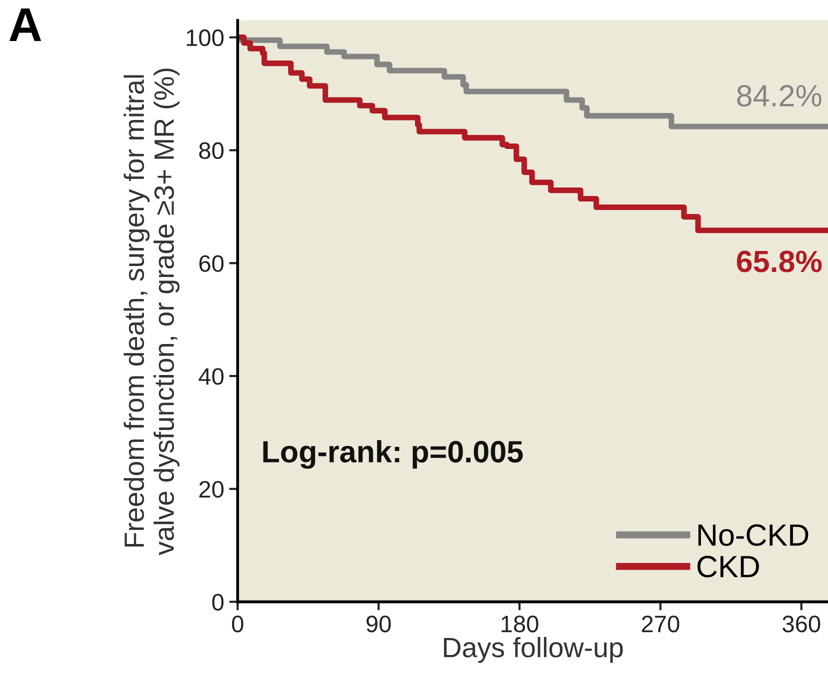 This screenshot has width=828, height=680. What do you see at coordinates (378, 624) in the screenshot?
I see `x-tick-label: 90` at bounding box center [378, 624].